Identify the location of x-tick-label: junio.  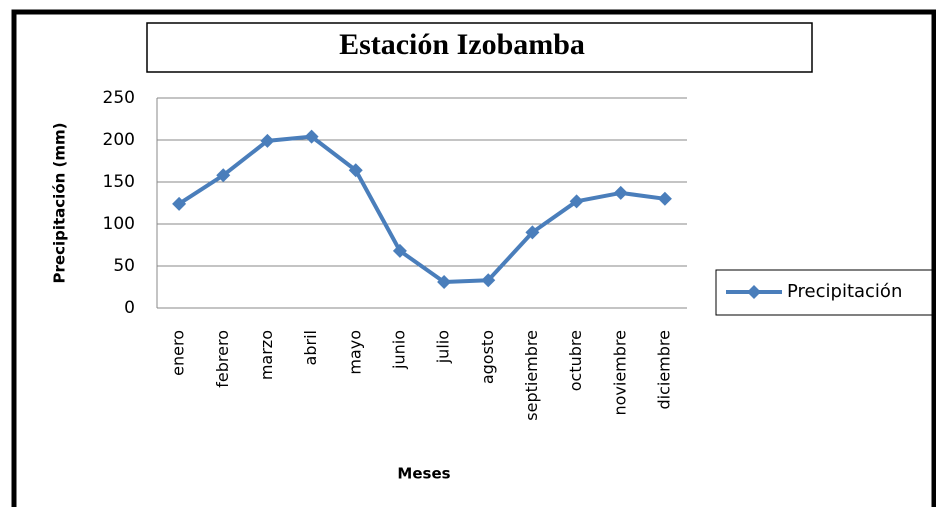
(398, 350).